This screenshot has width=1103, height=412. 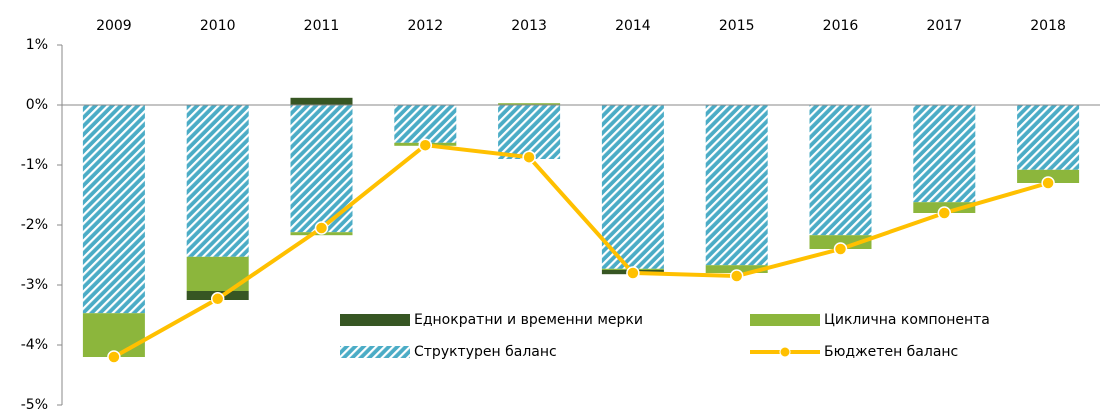 What do you see at coordinates (633, 26) in the screenshot?
I see `x-tick-label: 2014` at bounding box center [633, 26].